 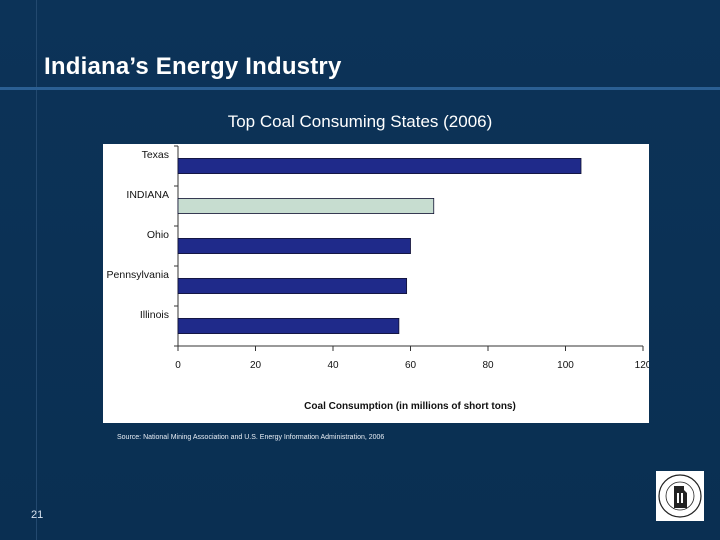 What do you see at coordinates (138, 235) in the screenshot?
I see `category-labels: Texas INDIANA Ohio Pennsylvania Illinois` at bounding box center [138, 235].